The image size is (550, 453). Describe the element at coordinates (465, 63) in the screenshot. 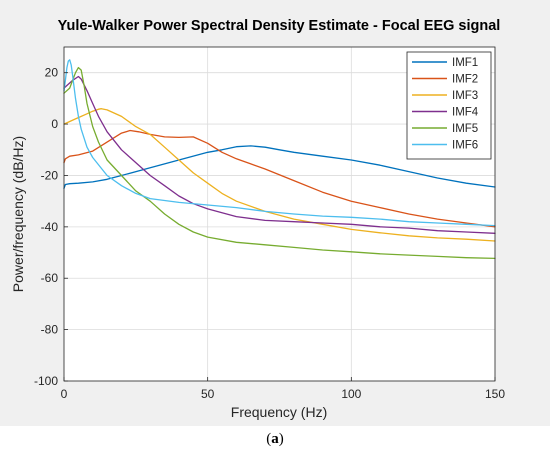

I see `legend-label: IMF1` at that location.